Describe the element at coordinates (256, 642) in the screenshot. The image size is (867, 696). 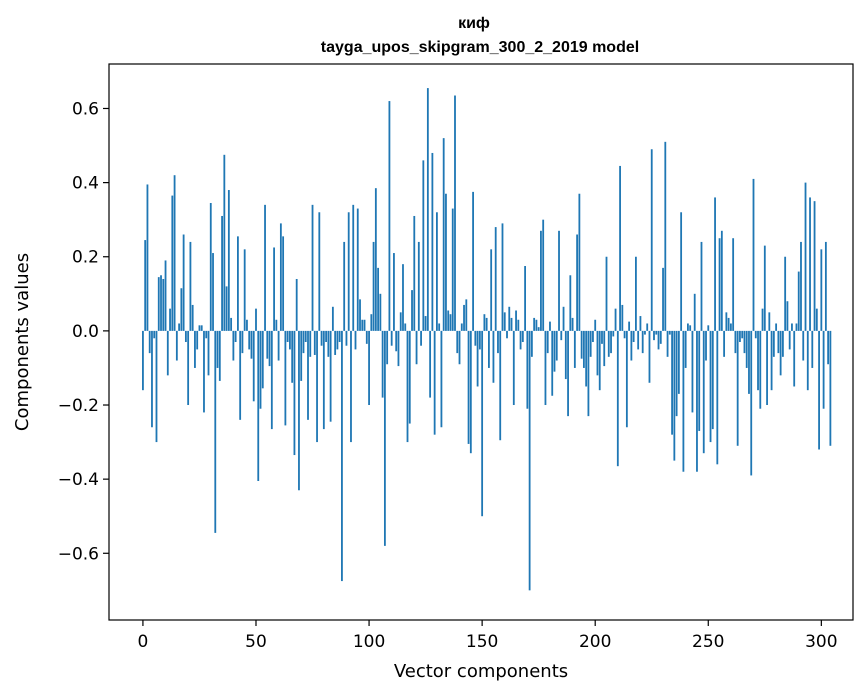
I see `x-tick-label: 50` at that location.